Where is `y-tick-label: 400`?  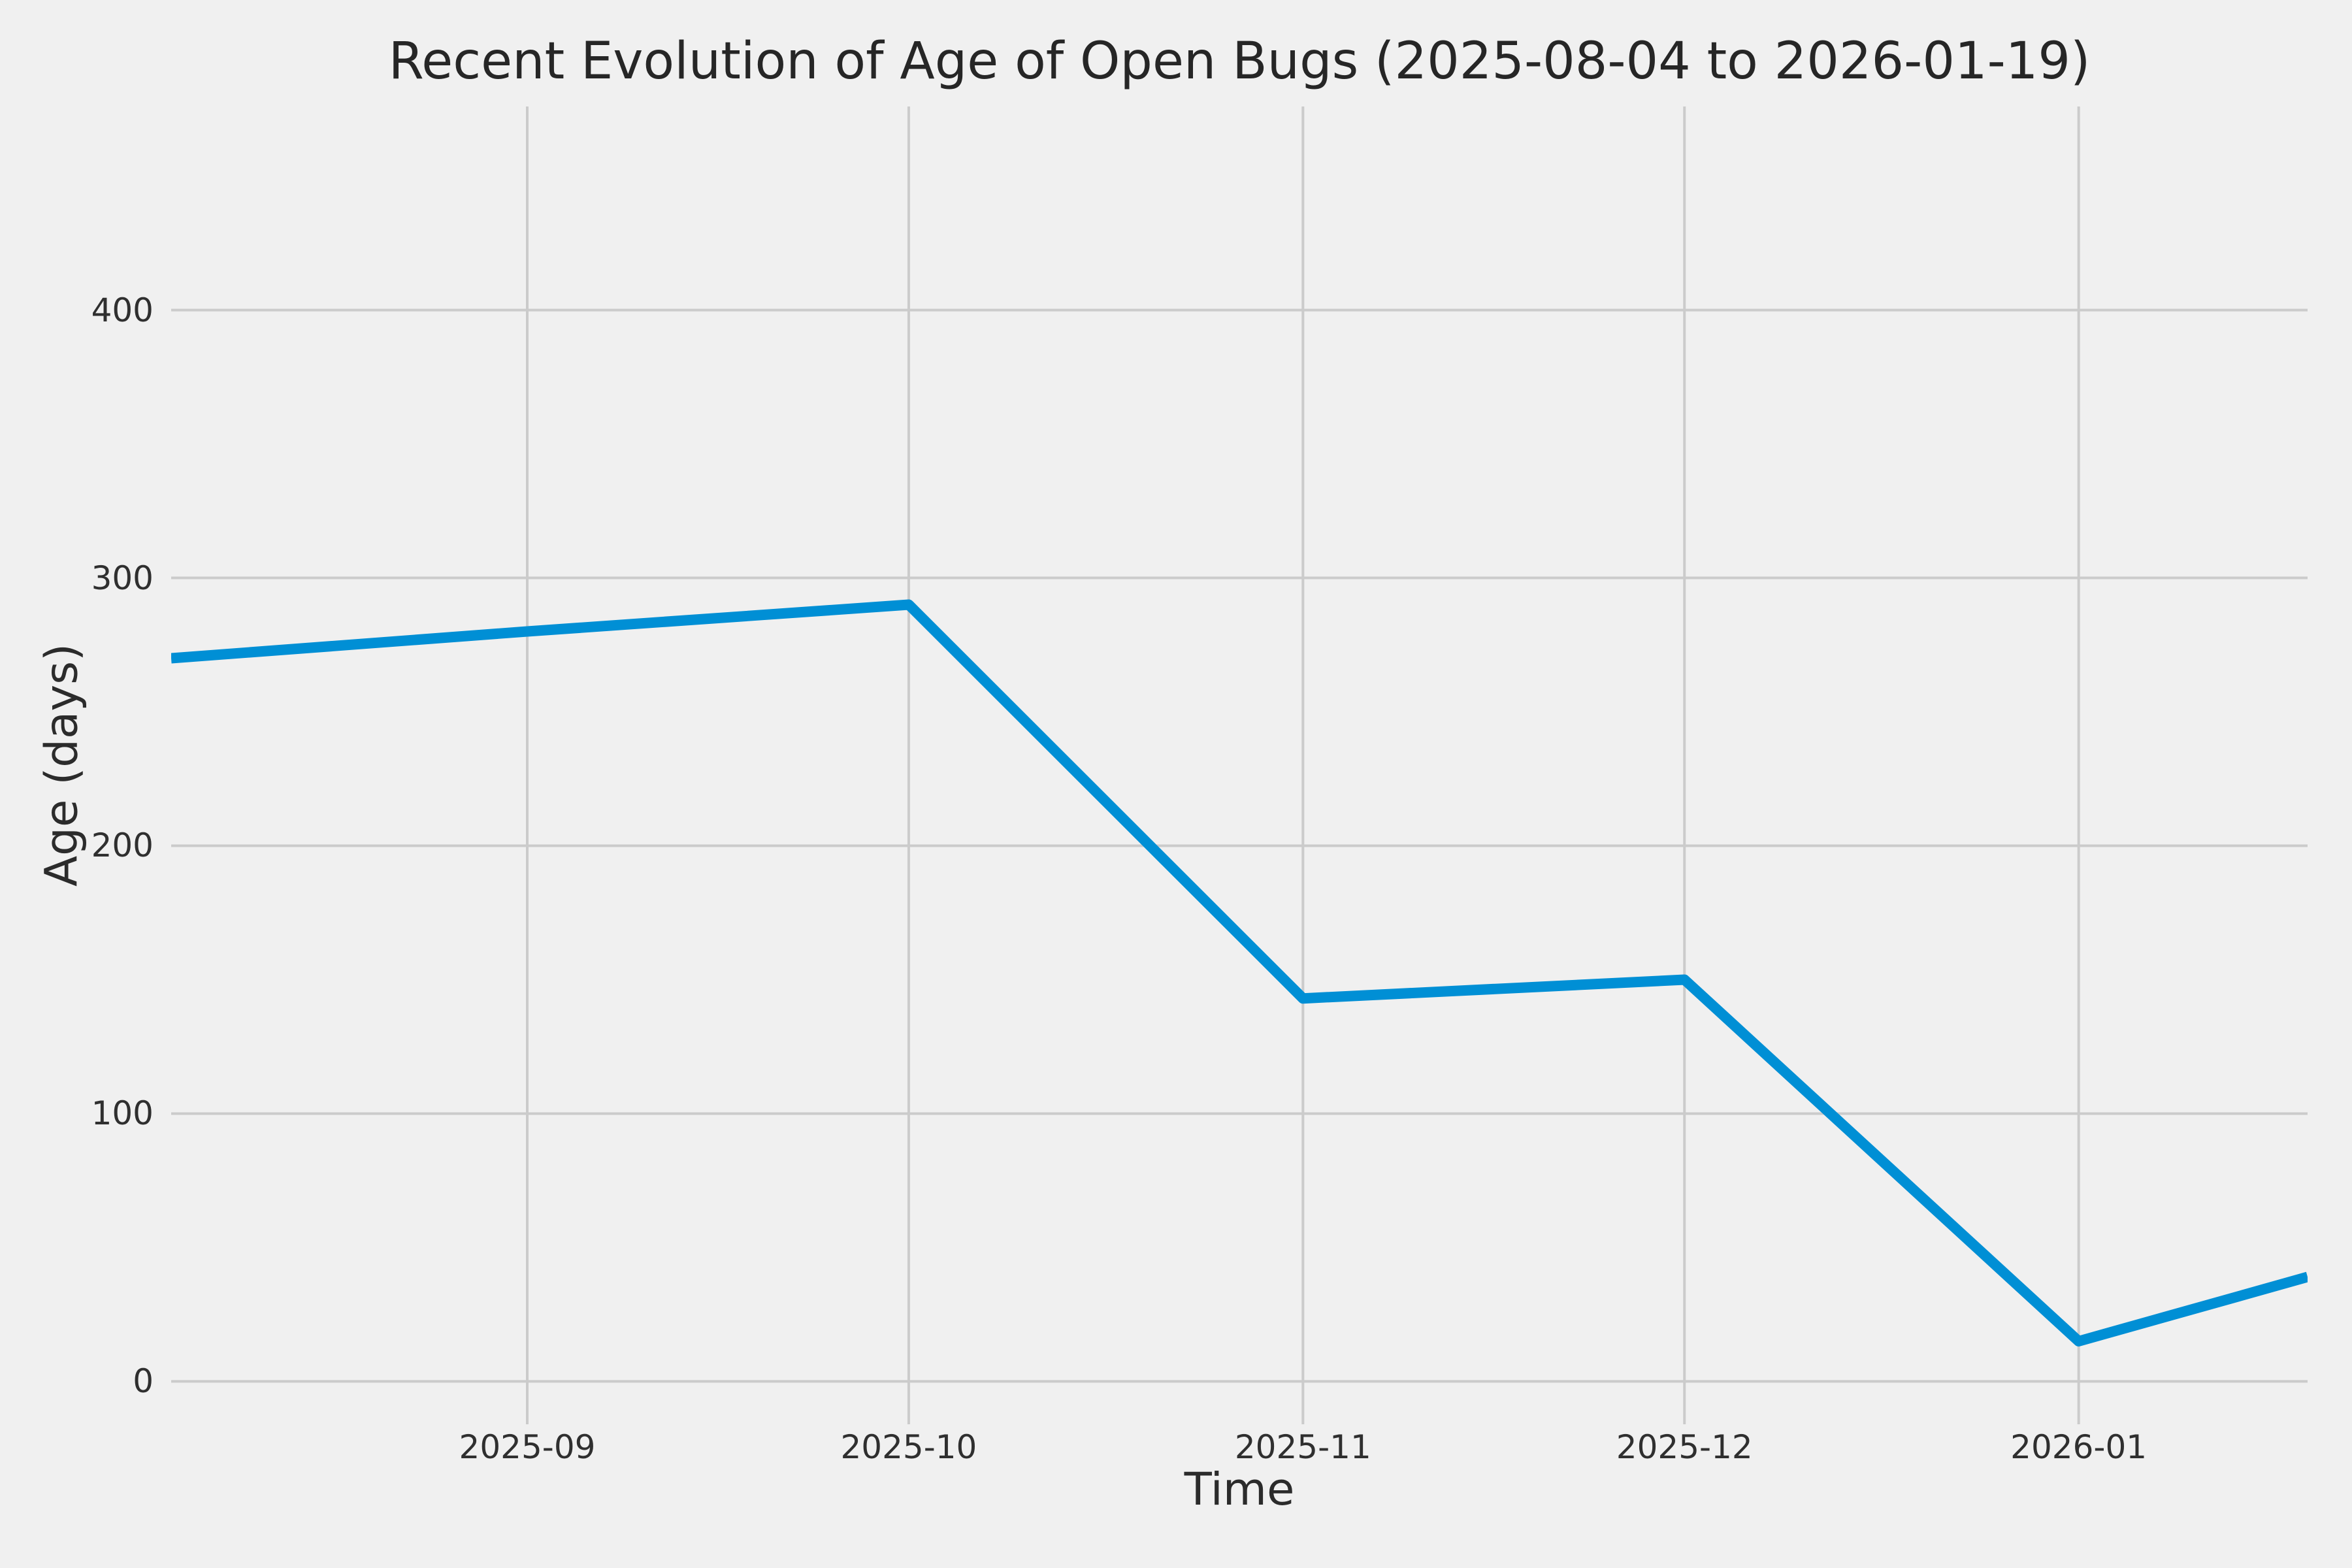
y-tick-label: 400 is located at coordinates (122, 310).